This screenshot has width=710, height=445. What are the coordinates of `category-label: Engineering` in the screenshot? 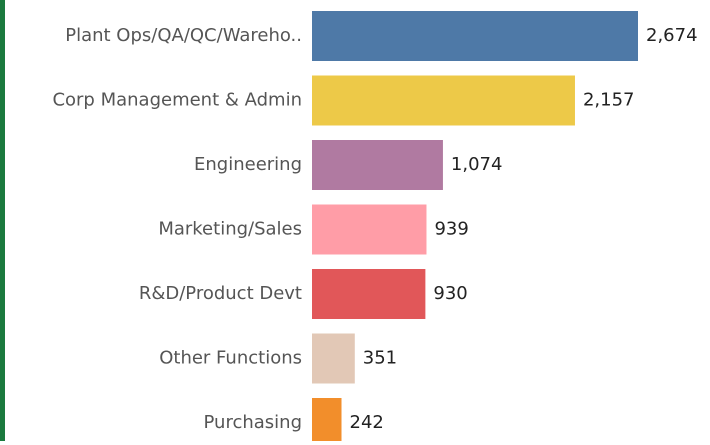 It's located at (248, 164).